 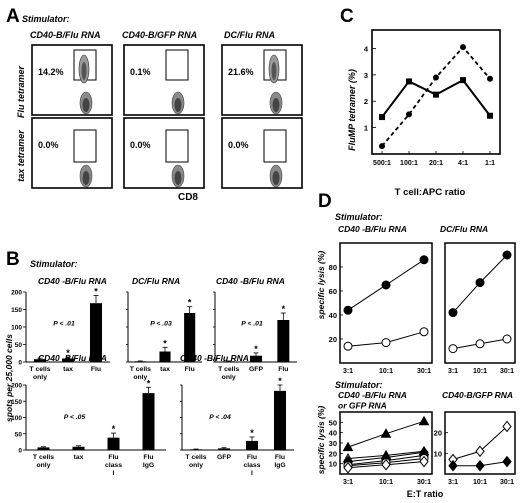 I want to click on flow-plot-r1-c0: 0.0%, so click(x=72, y=153).